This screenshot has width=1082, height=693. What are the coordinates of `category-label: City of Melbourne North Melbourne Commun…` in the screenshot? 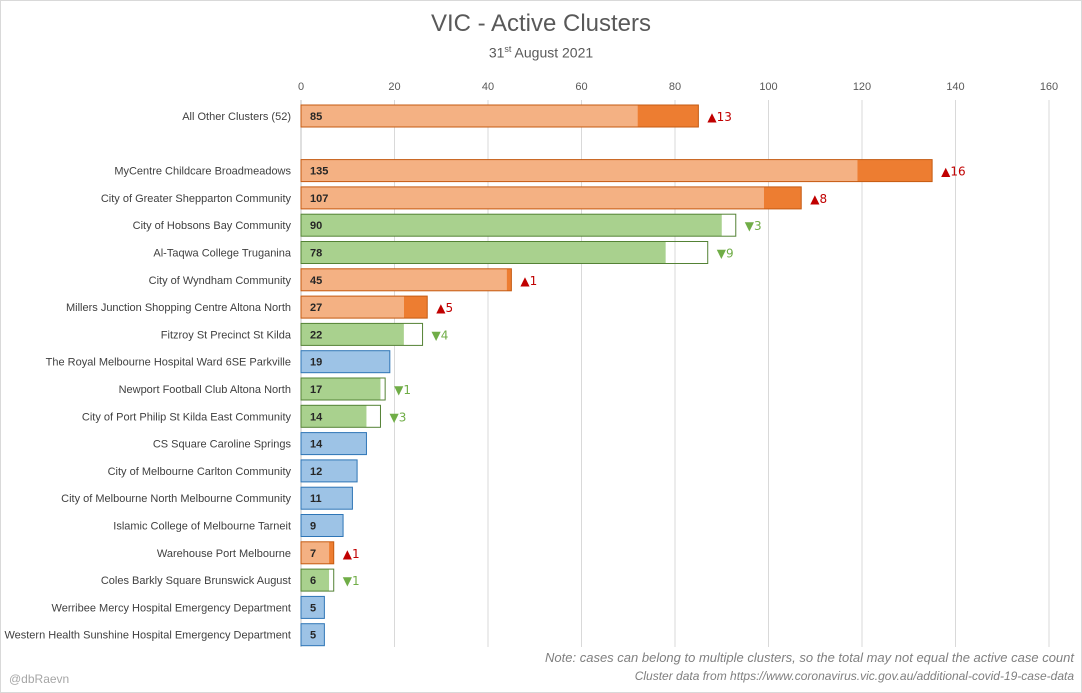 It's located at (176, 499).